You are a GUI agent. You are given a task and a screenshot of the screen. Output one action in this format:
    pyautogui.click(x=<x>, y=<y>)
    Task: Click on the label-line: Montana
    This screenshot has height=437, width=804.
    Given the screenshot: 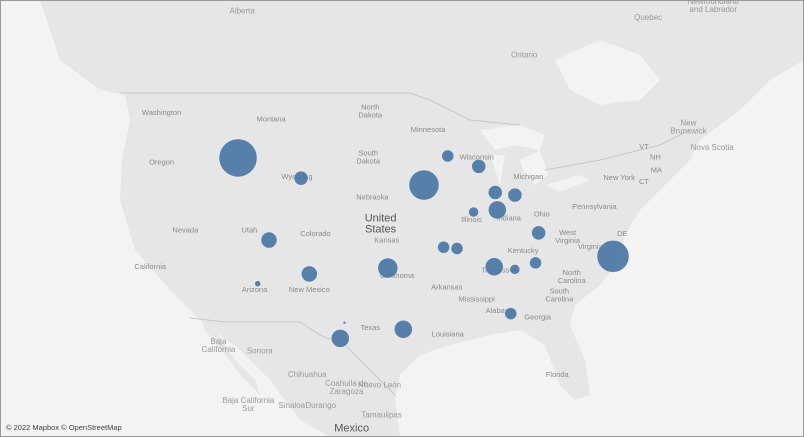 What is the action you would take?
    pyautogui.click(x=272, y=118)
    